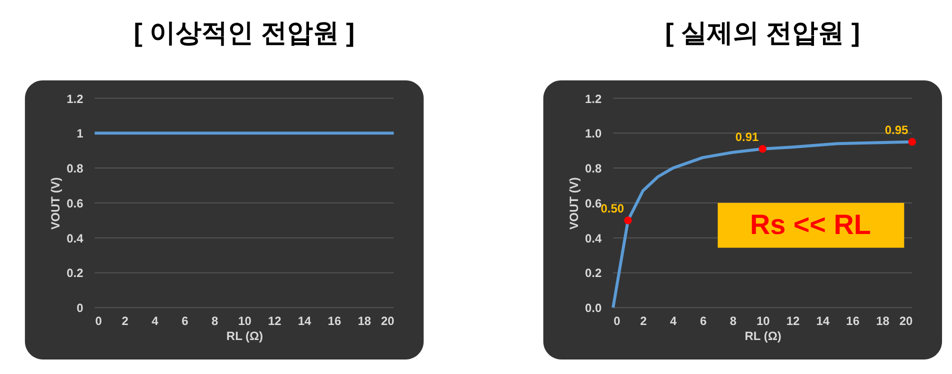 The image size is (952, 374). Describe the element at coordinates (747, 137) in the screenshot. I see `data-label: 0.91` at that location.